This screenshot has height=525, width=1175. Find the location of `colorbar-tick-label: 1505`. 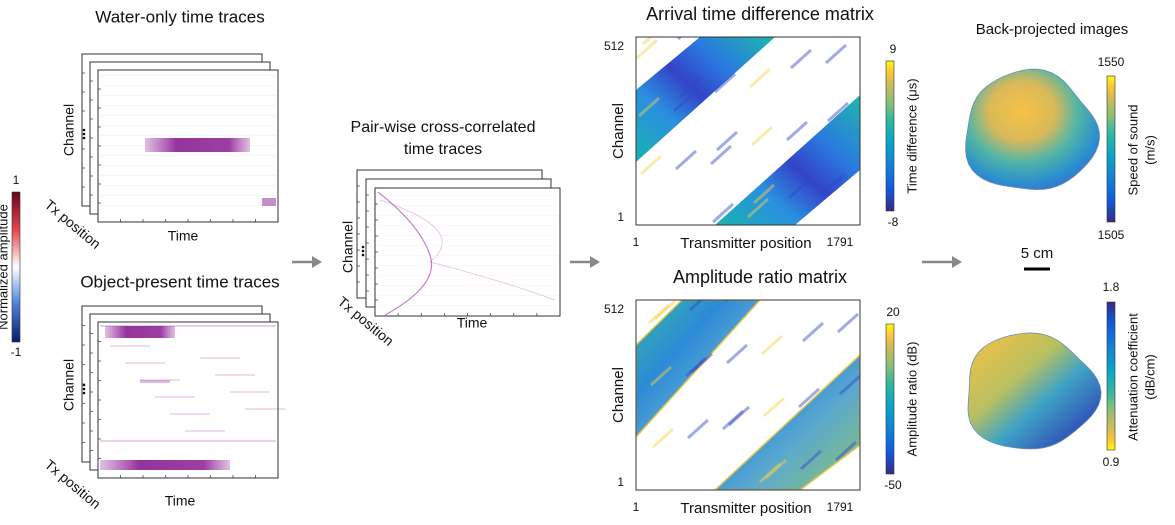

colorbar-tick-label: 1505 is located at coordinates (1111, 235).